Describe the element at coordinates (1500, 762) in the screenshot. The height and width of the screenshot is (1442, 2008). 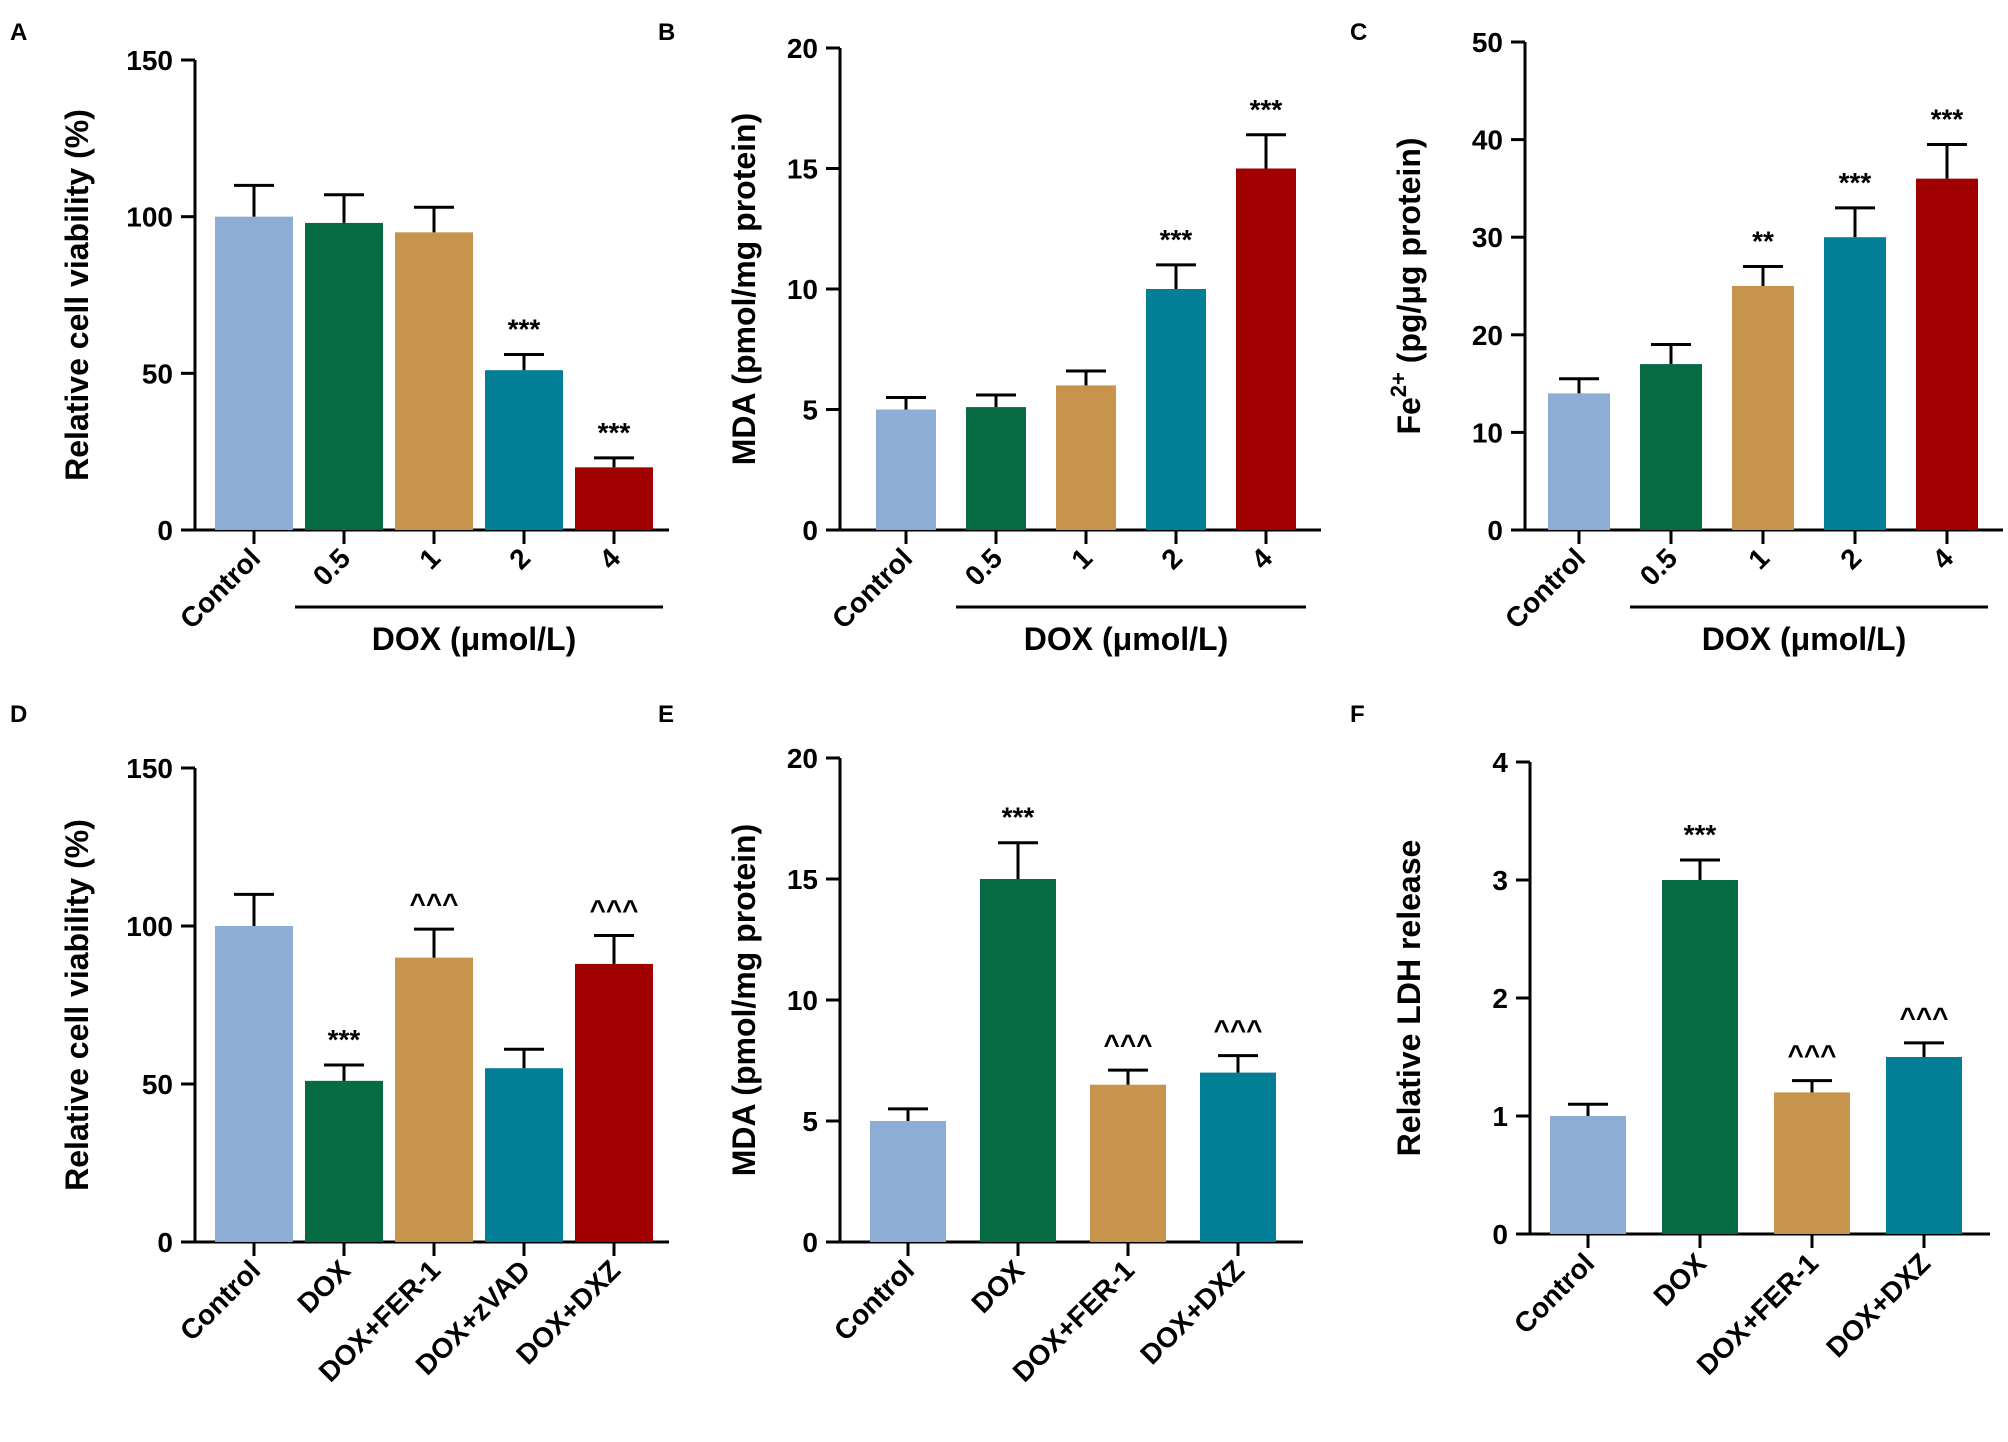
I see `y-tick-label: 4` at that location.